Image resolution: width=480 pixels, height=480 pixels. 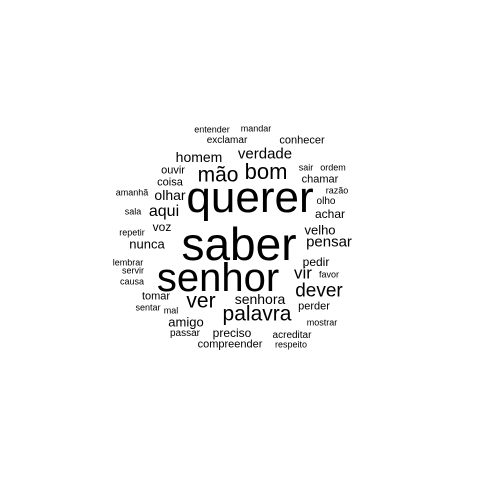 I want to click on word-17: velho, so click(x=320, y=230).